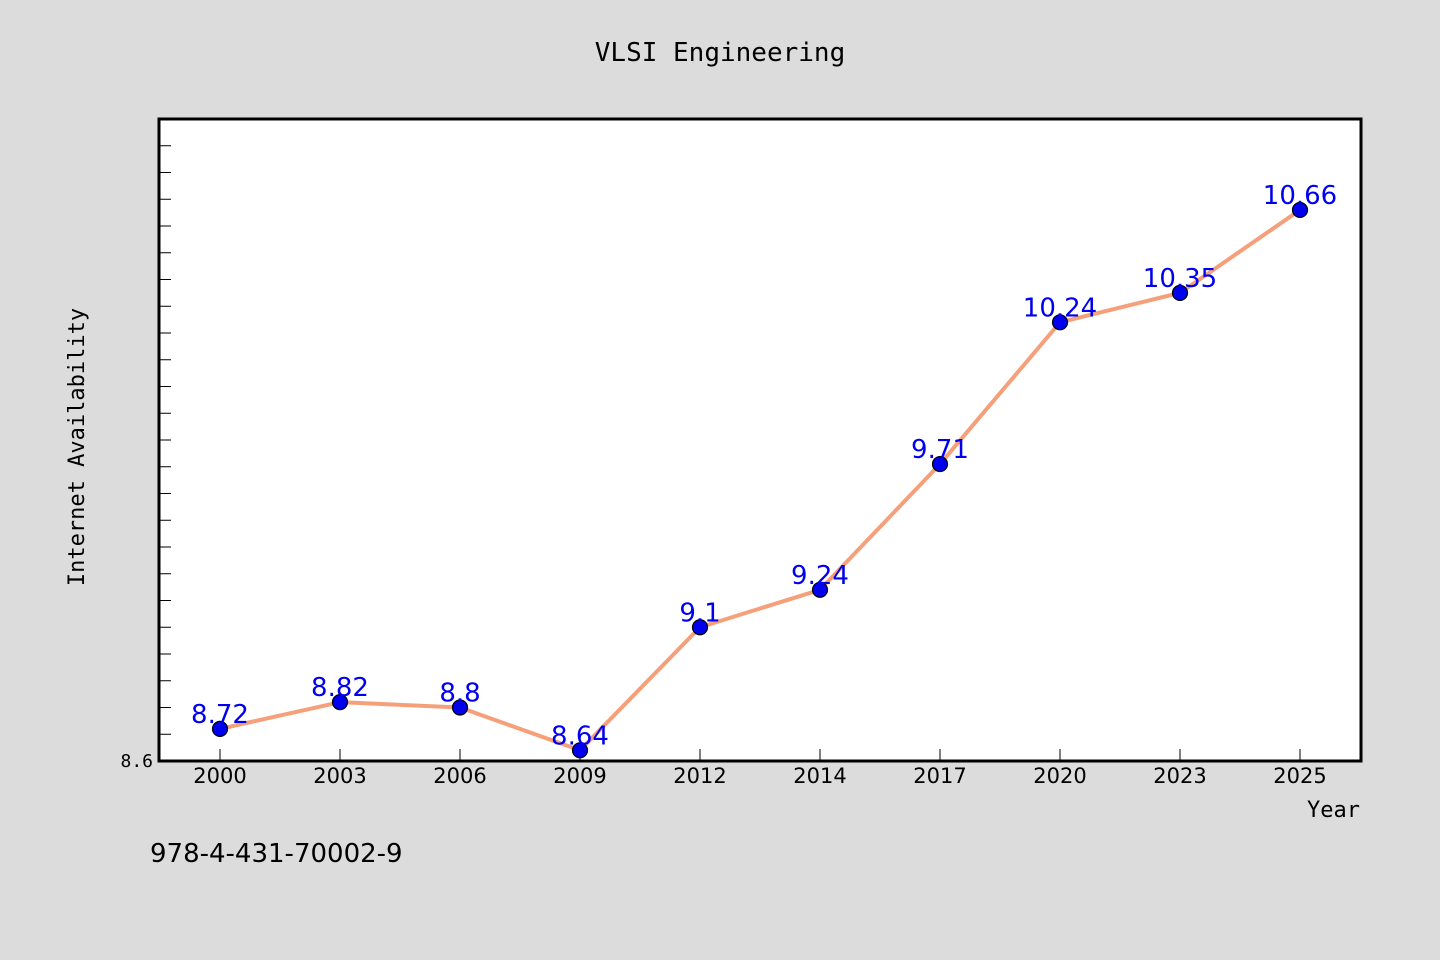 Image resolution: width=1440 pixels, height=960 pixels. I want to click on x-tick-label: 2003, so click(339, 776).